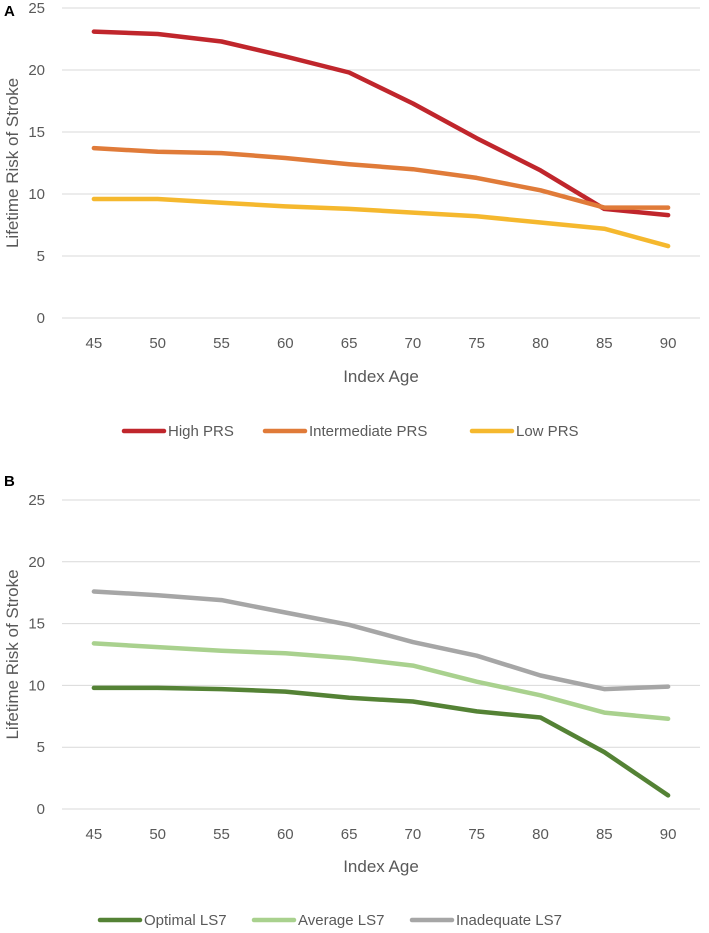 This screenshot has height=933, width=709. What do you see at coordinates (381, 640) in the screenshot?
I see `series-line-inadequate-ls7` at bounding box center [381, 640].